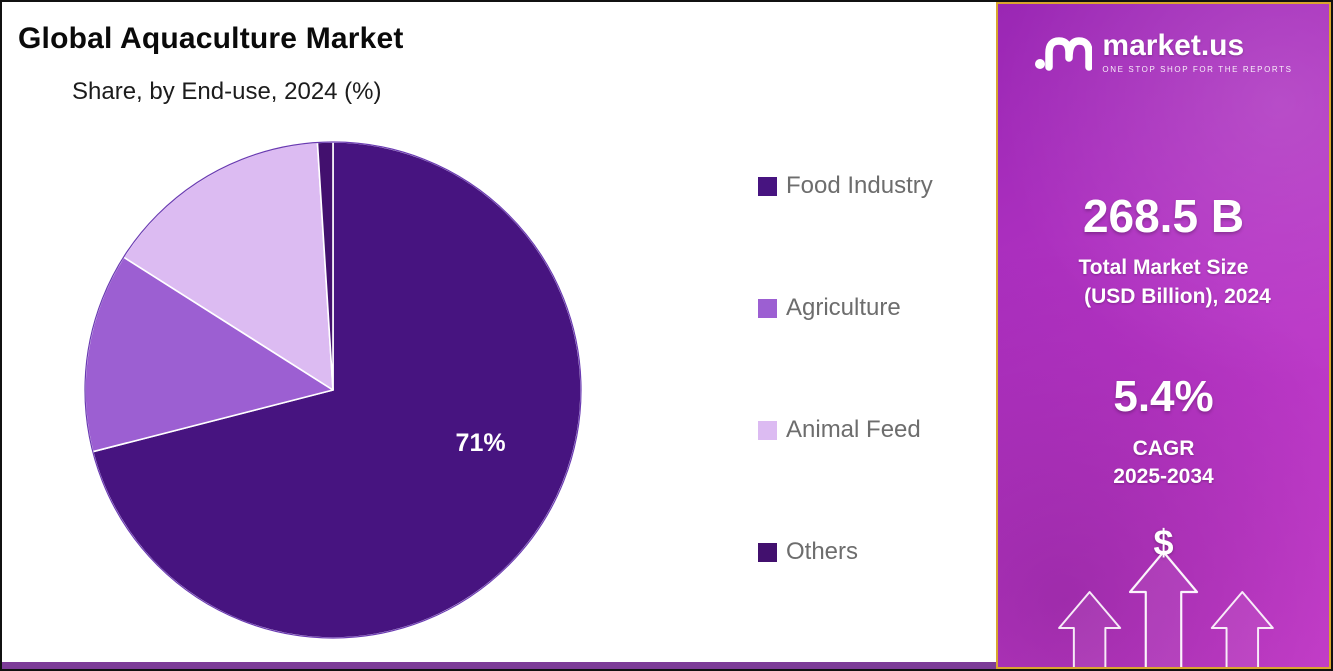 The width and height of the screenshot is (1333, 671). I want to click on legend-label-animal-feed: Animal Feed, so click(853, 429).